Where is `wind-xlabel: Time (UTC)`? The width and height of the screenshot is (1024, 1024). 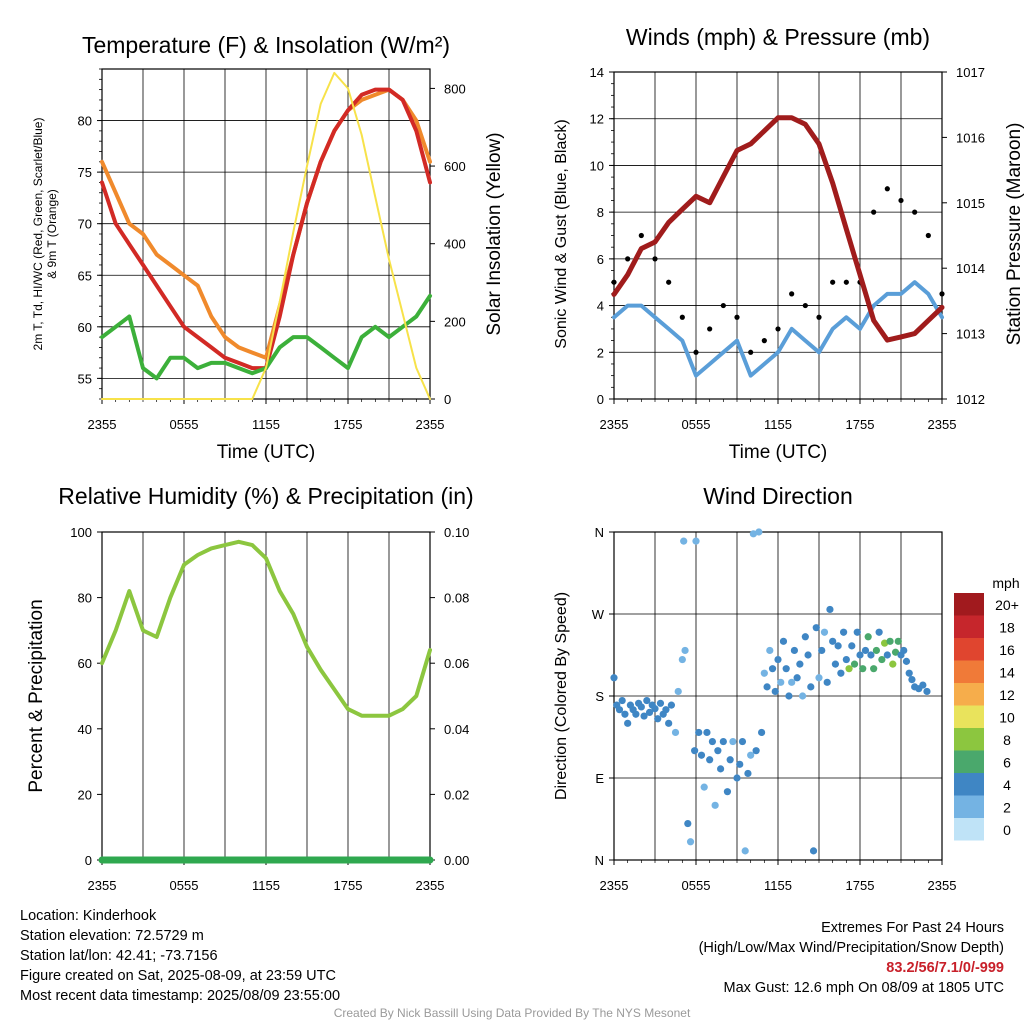 wind-xlabel: Time (UTC) is located at coordinates (778, 452).